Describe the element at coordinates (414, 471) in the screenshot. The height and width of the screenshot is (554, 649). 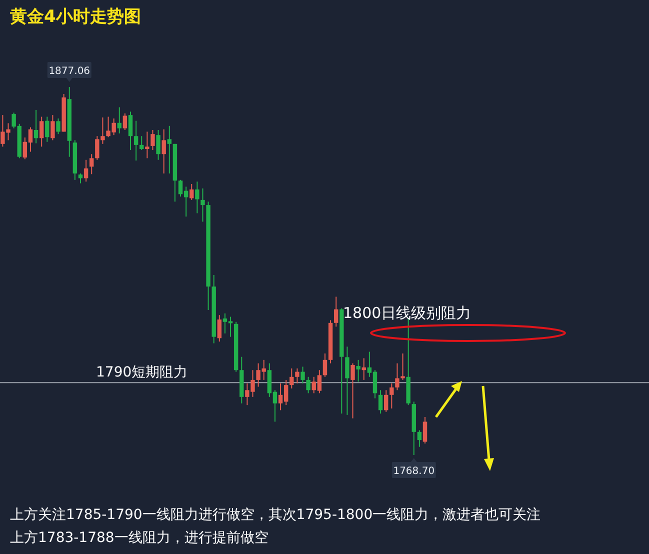
I see `annotation: 1768.70` at that location.